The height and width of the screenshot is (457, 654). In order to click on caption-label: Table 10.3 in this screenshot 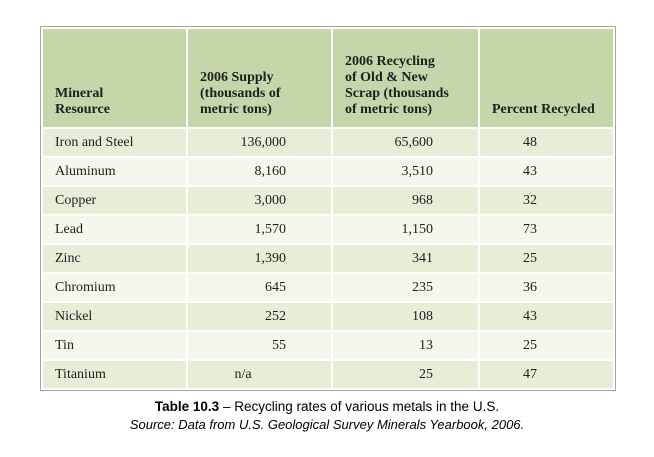, I will do `click(187, 406)`.